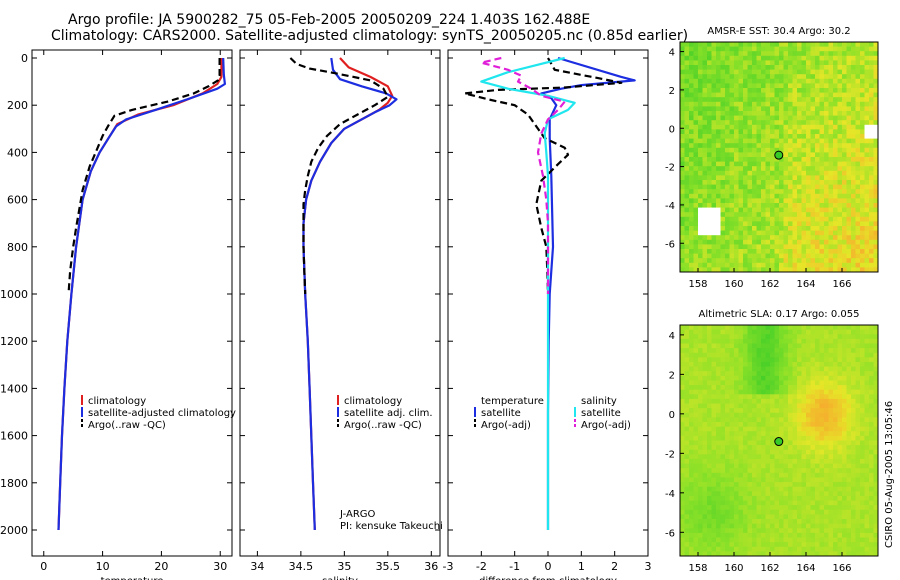 The height and width of the screenshot is (580, 900). Describe the element at coordinates (805, 284) in the screenshot. I see `sst-map-xtick-label: 164` at that location.